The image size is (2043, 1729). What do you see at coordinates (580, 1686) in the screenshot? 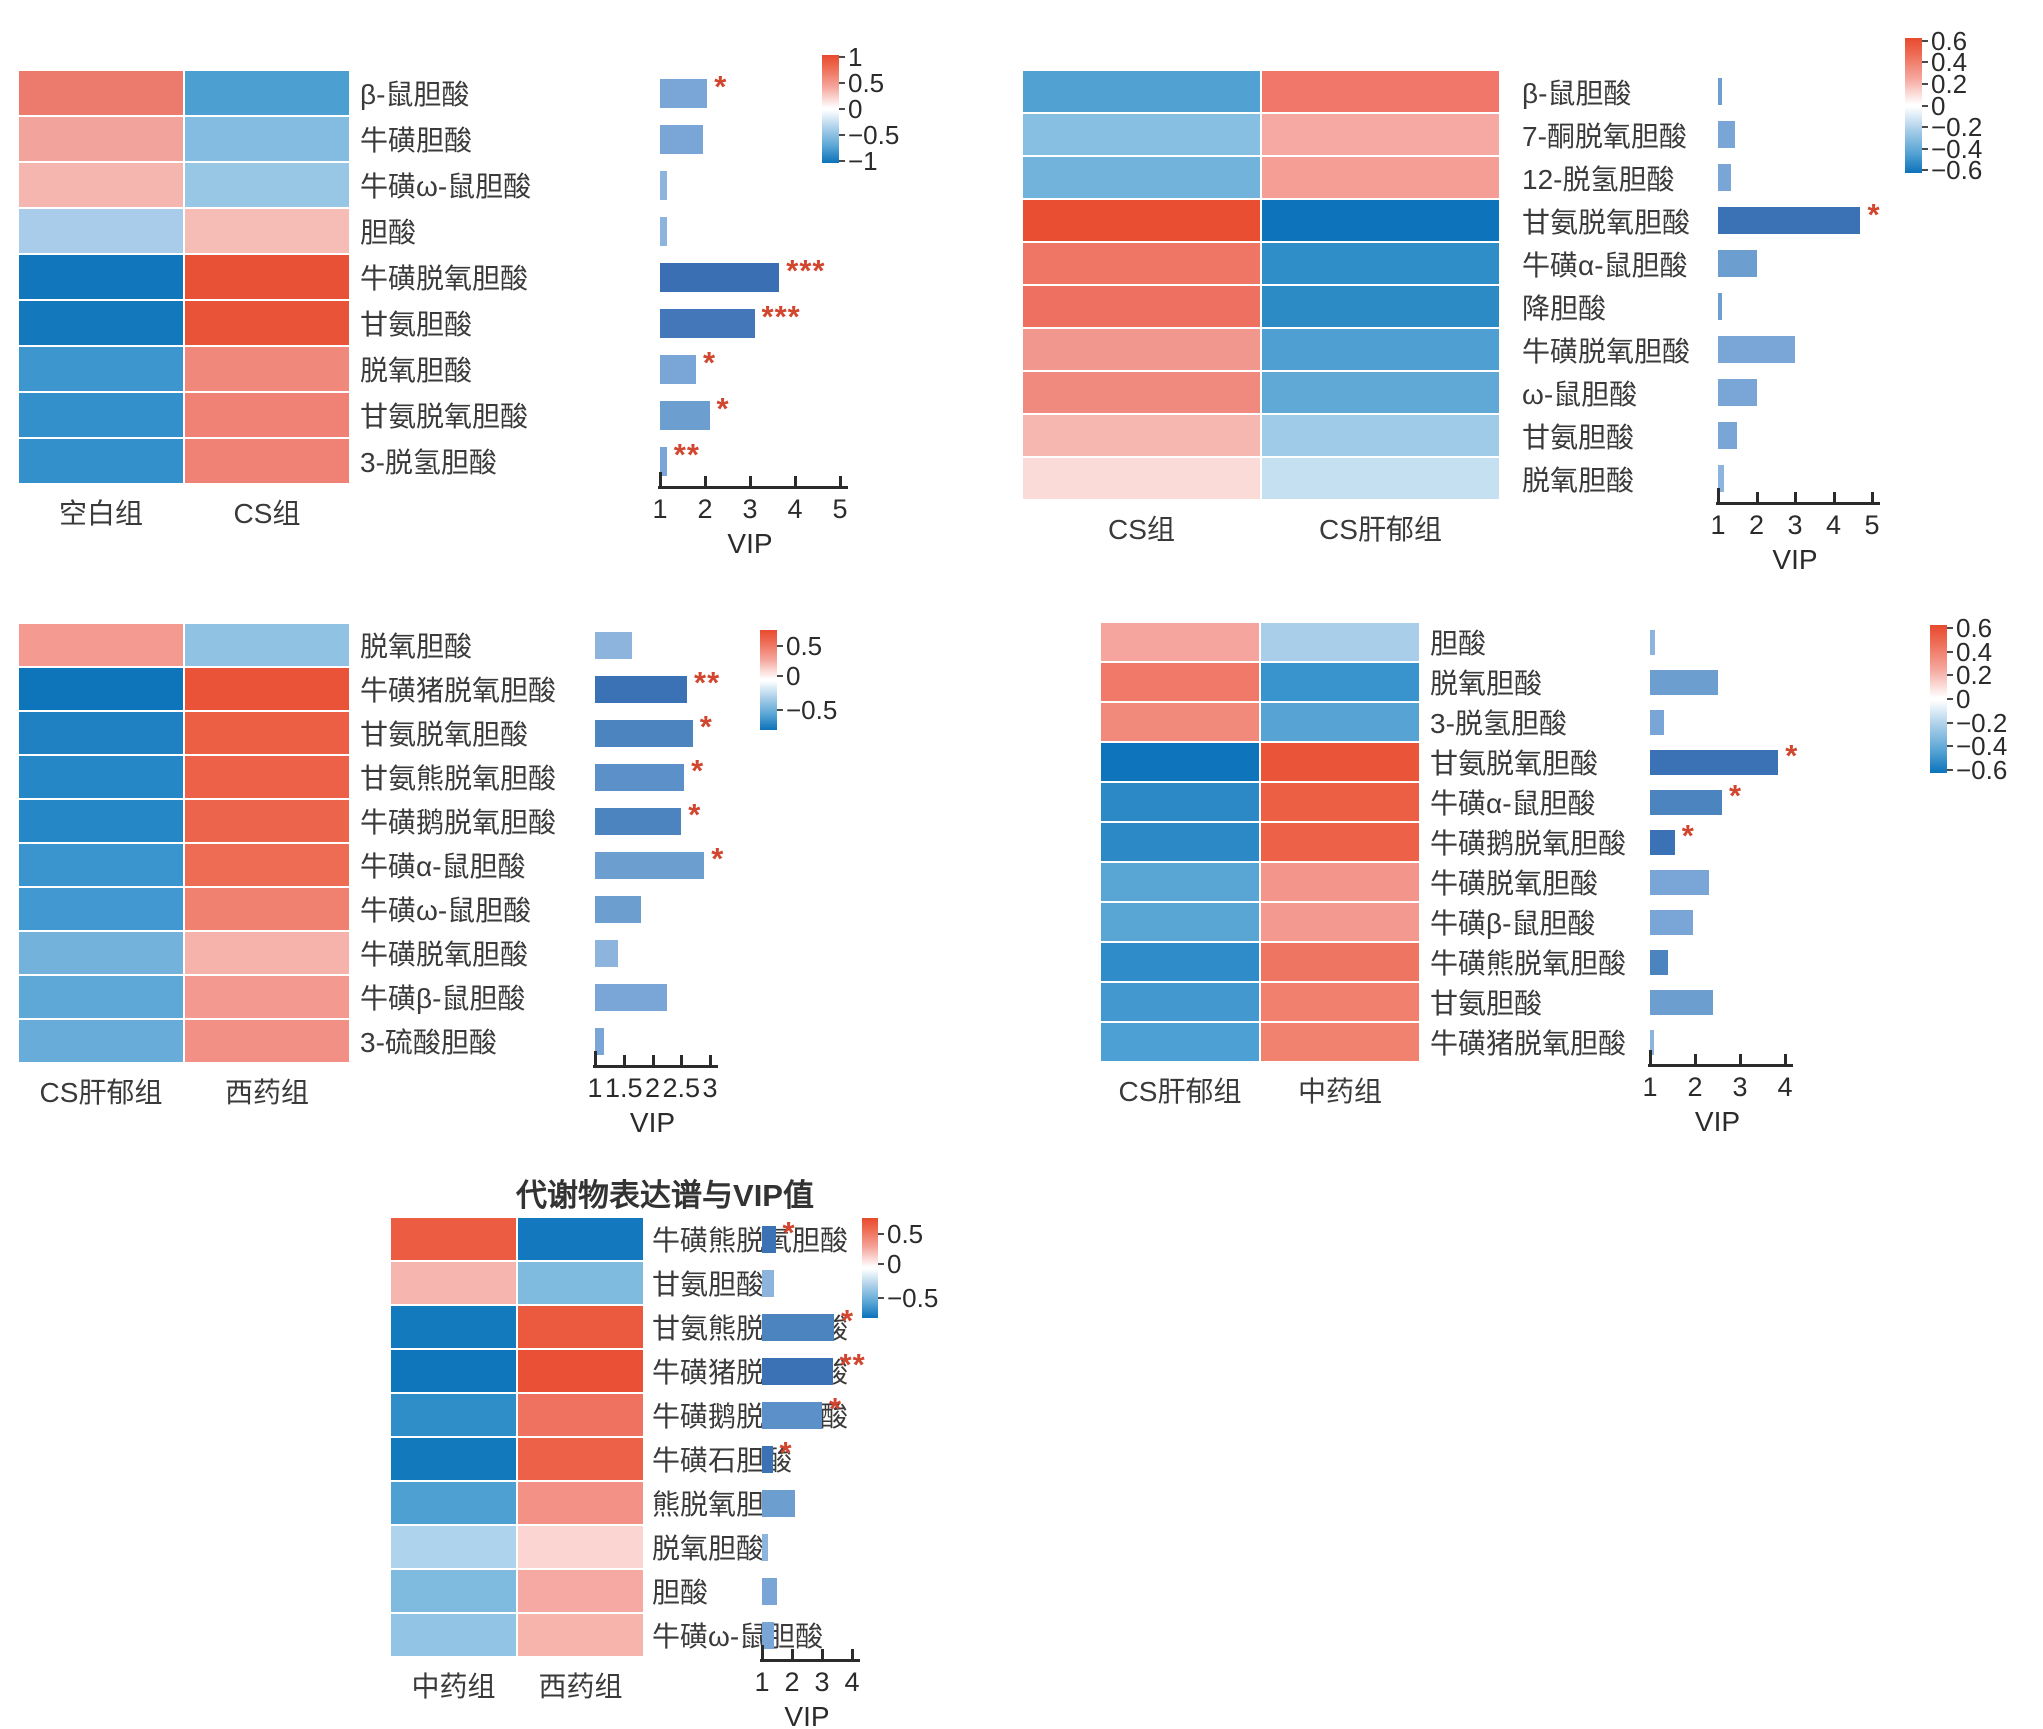
I see `group-label: 西药组` at bounding box center [580, 1686].